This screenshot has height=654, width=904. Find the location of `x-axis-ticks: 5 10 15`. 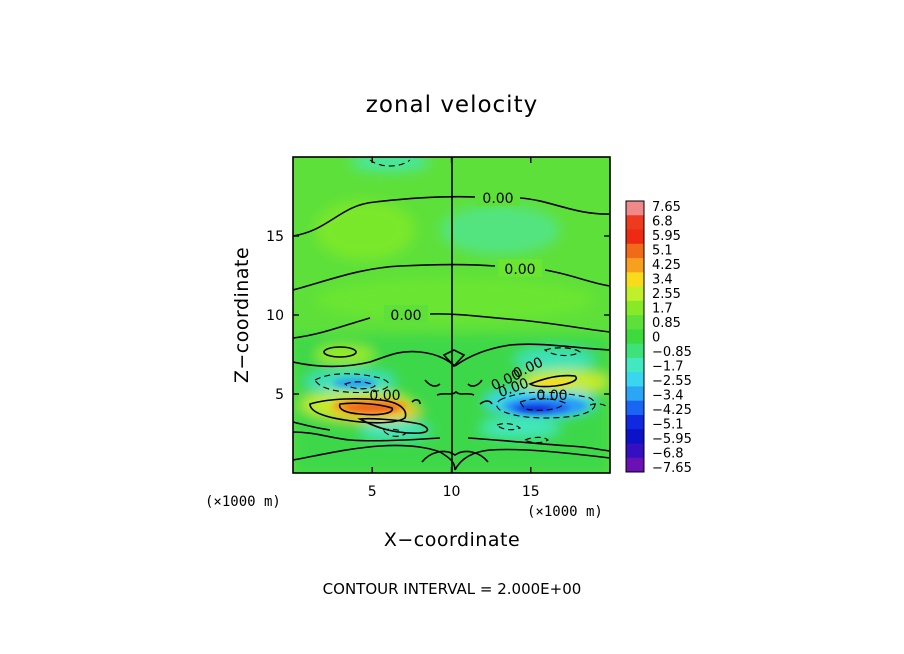

x-axis-ticks: 5 10 15 is located at coordinates (454, 328).